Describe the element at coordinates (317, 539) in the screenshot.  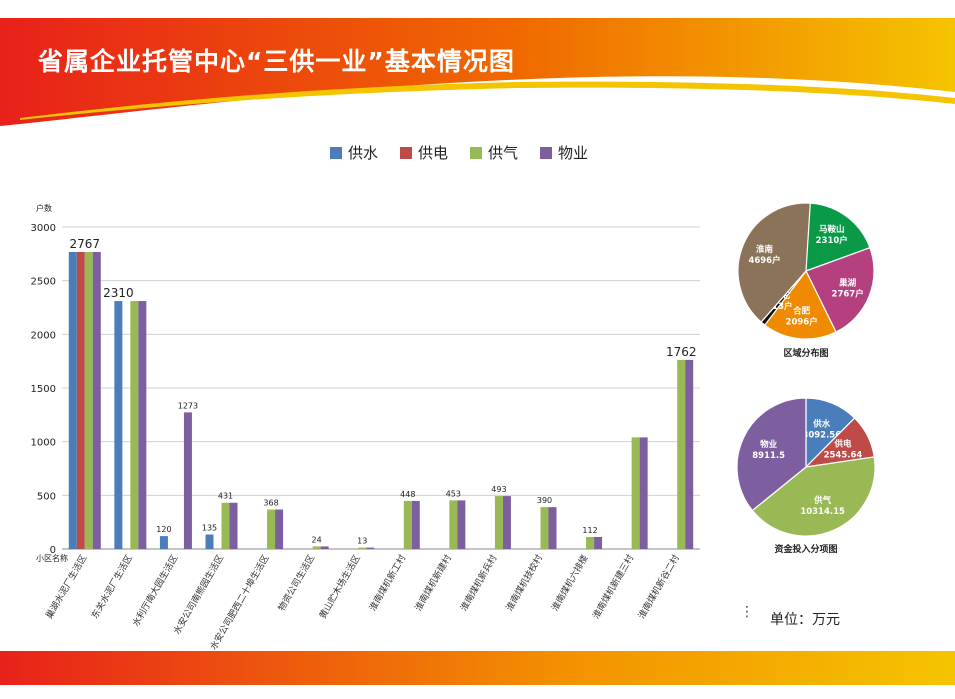
I see `data-label: 24` at that location.